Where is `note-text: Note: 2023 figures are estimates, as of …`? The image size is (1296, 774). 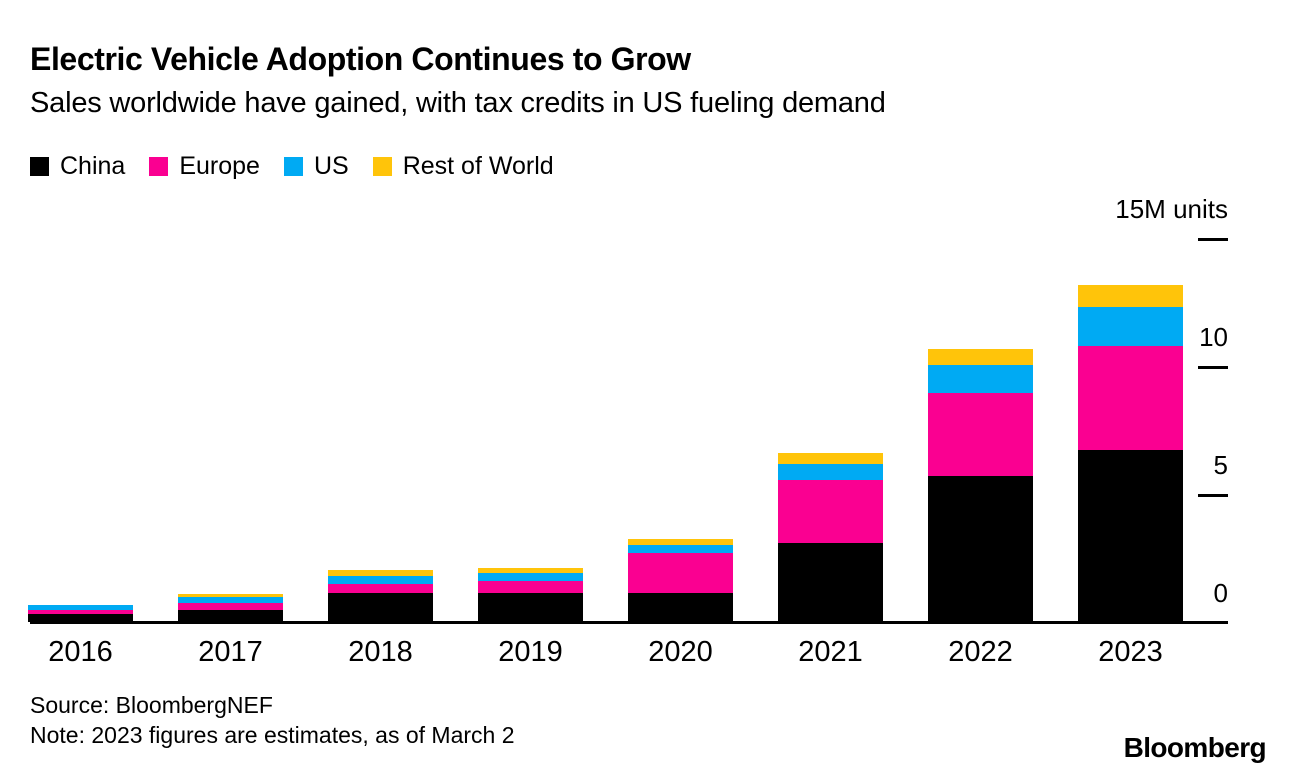 note-text: Note: 2023 figures are estimates, as of … is located at coordinates (272, 735).